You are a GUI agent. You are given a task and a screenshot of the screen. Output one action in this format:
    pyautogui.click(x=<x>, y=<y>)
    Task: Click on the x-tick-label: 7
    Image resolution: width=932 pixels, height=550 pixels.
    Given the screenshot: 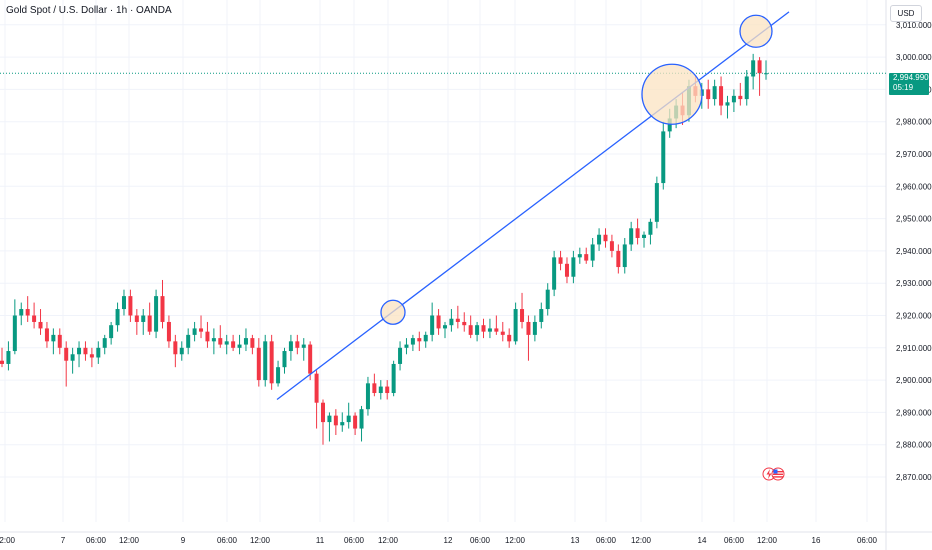 What is the action you would take?
    pyautogui.click(x=63, y=540)
    